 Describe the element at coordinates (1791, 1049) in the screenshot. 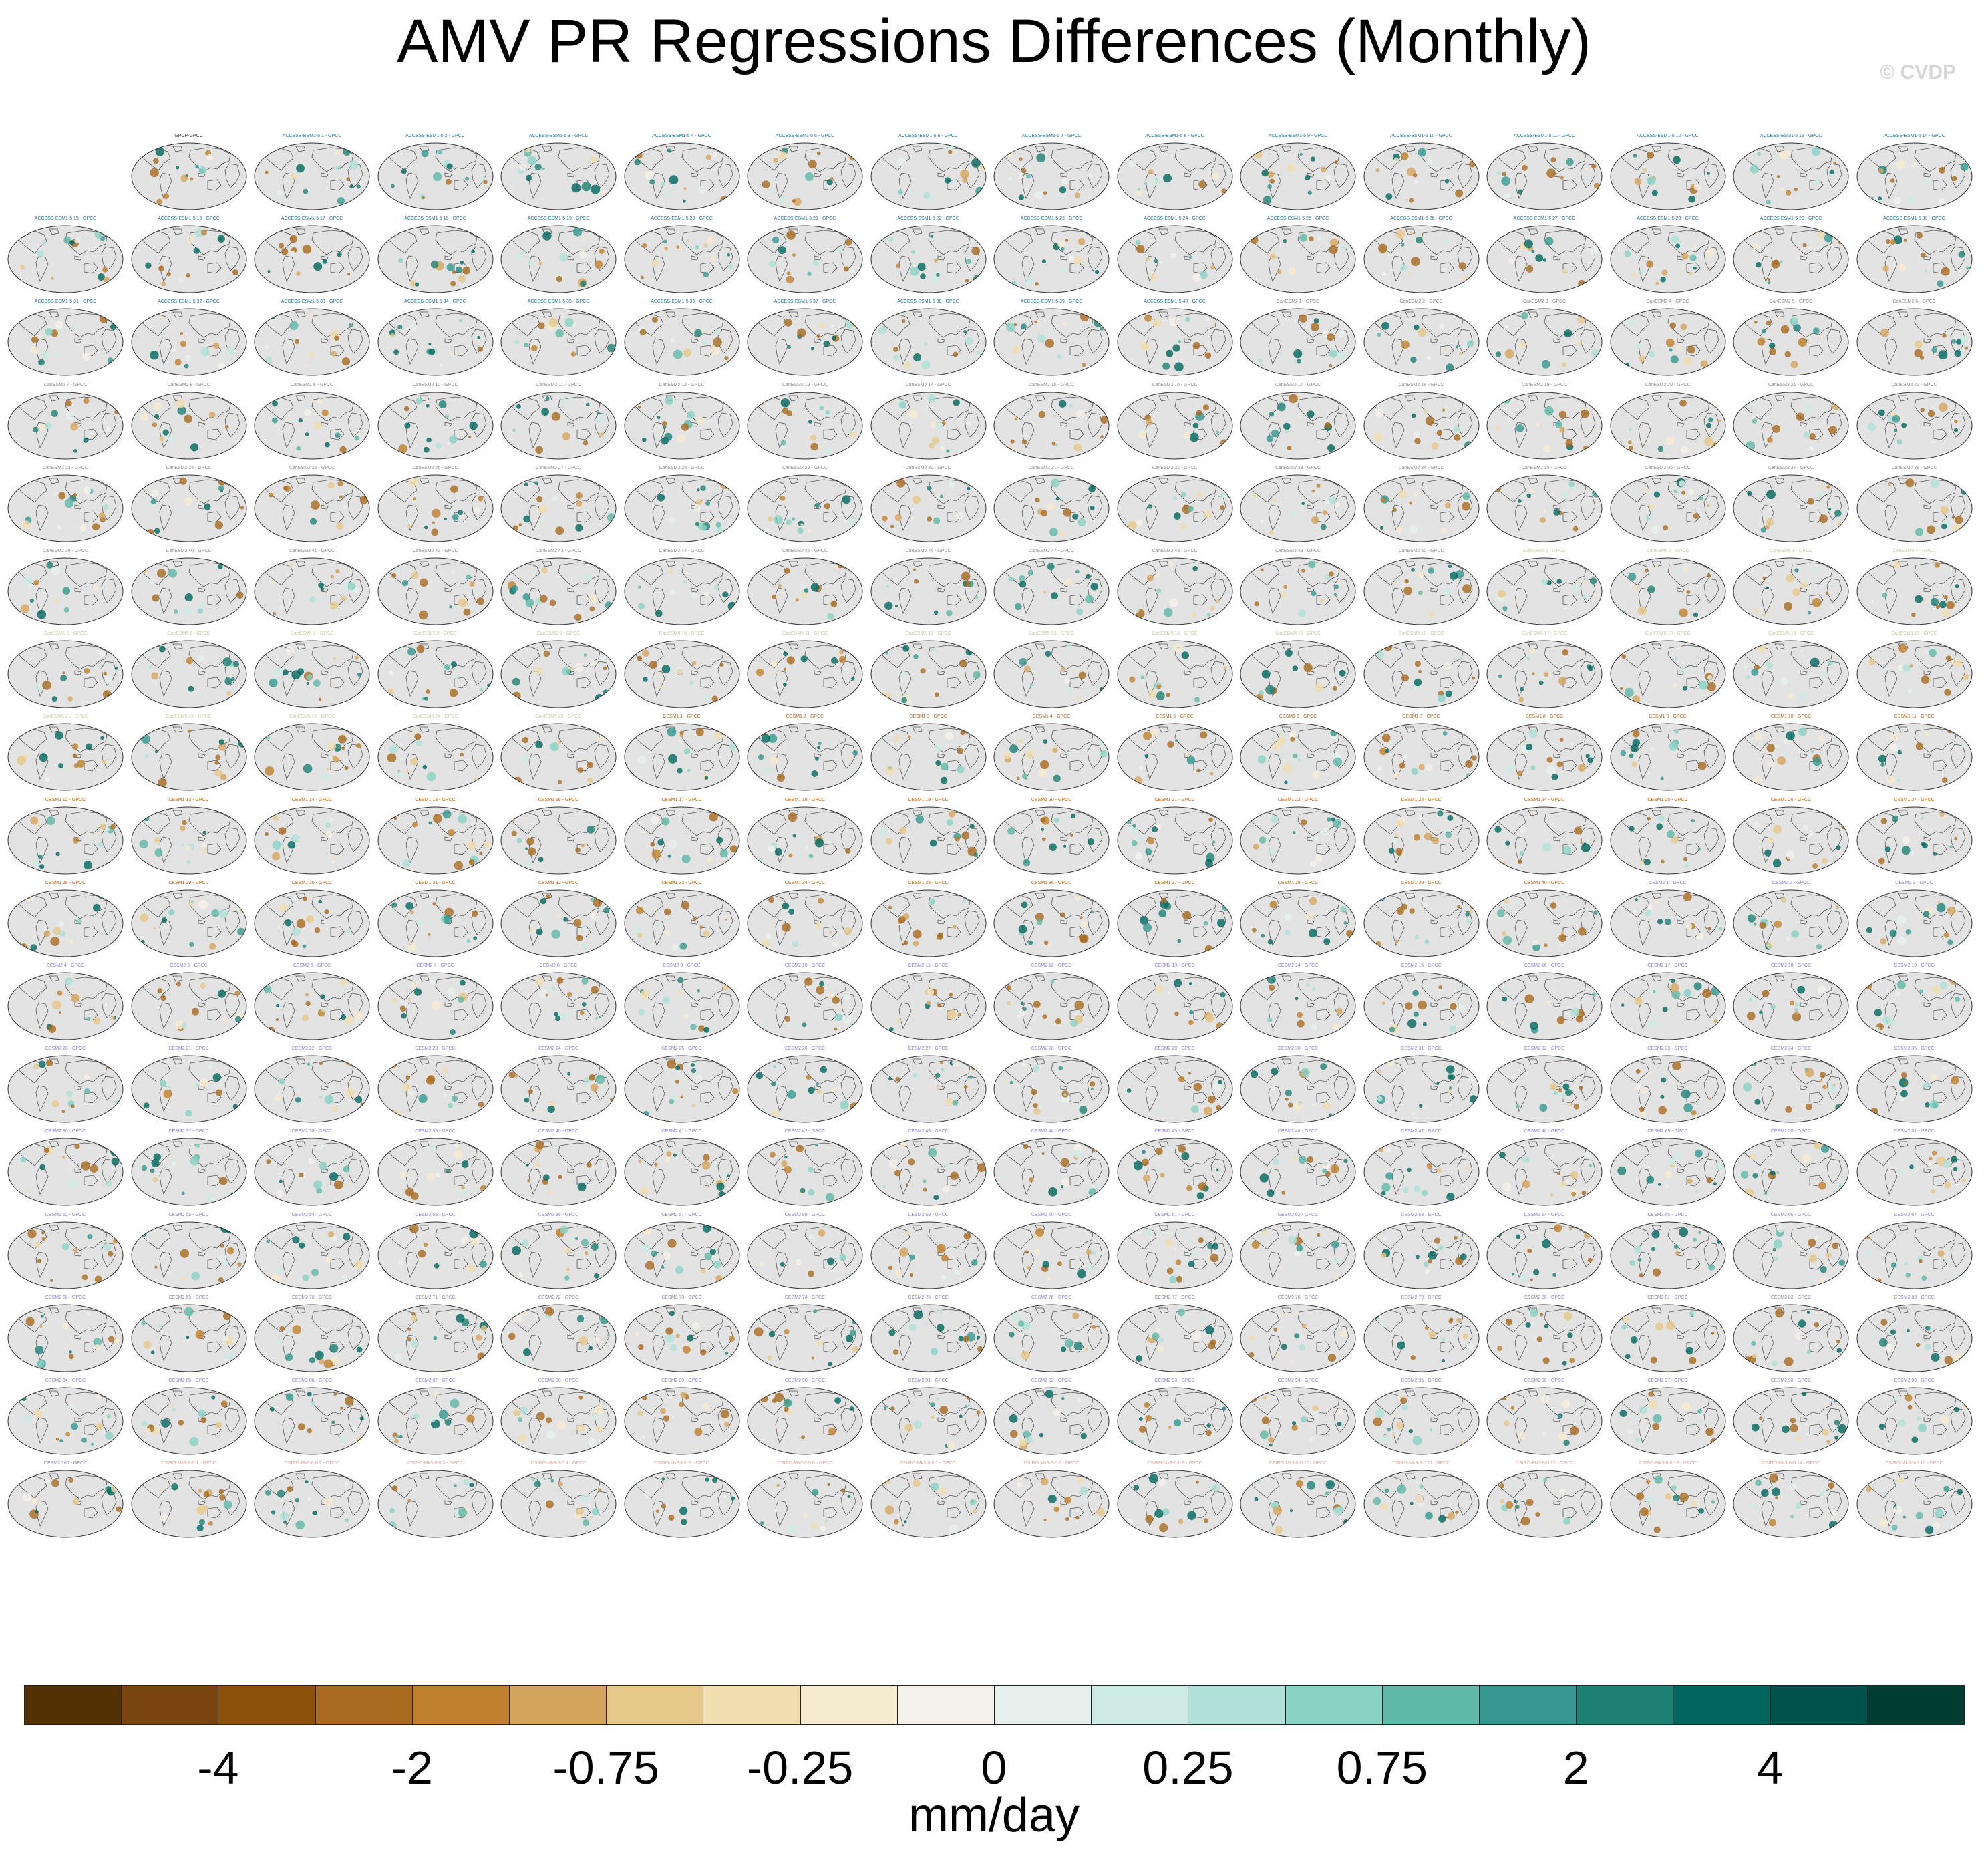

I see `panel-title: CESM2 34 - GPCC` at that location.